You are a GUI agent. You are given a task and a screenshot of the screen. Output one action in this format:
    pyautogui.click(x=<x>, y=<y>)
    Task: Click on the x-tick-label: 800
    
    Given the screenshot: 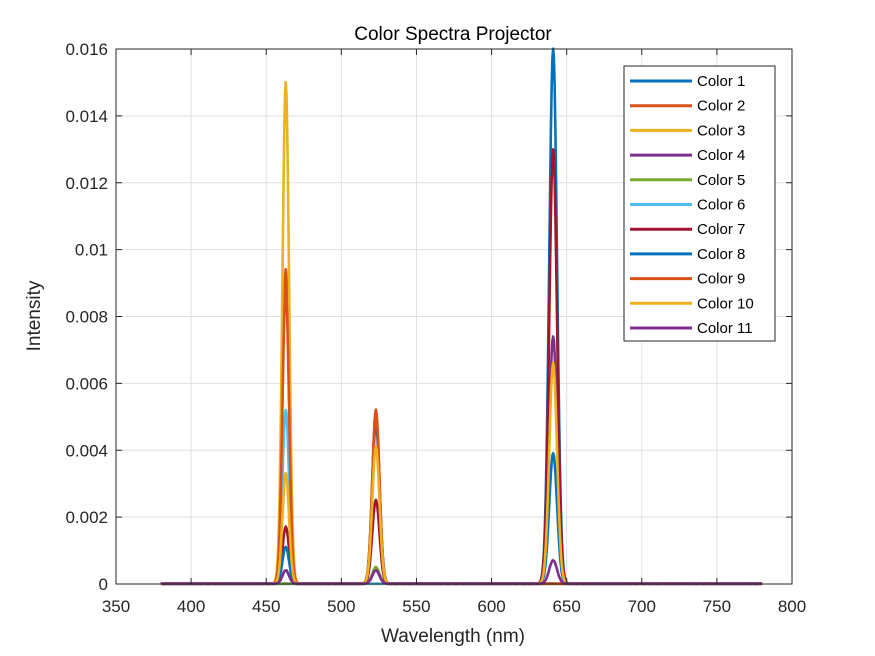 What is the action you would take?
    pyautogui.click(x=792, y=606)
    